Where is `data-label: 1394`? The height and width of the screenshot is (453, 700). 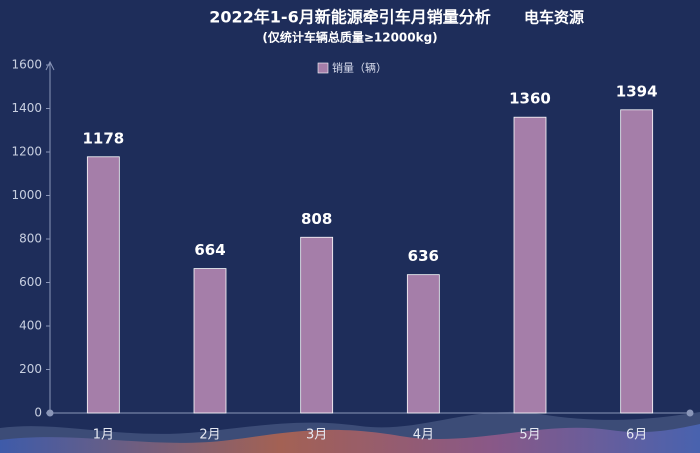 data-label: 1394 is located at coordinates (637, 91).